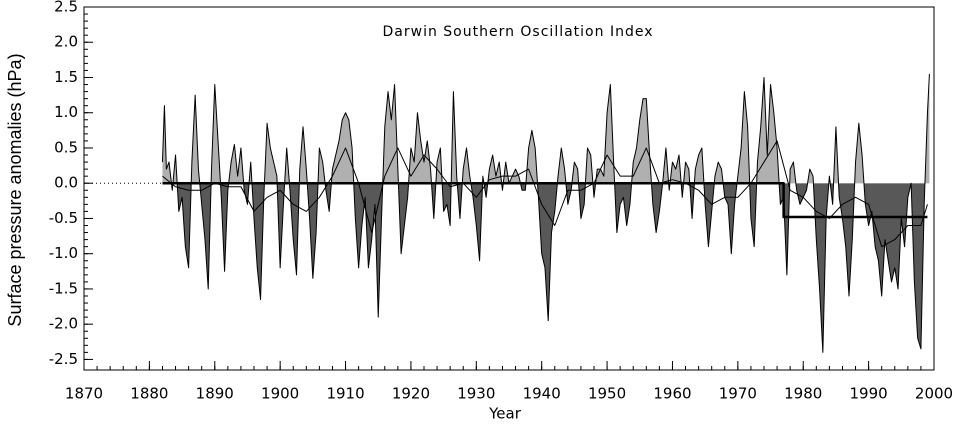  What do you see at coordinates (15, 189) in the screenshot?
I see `y-axis-label: Surface pressure anomalies (hPa)` at bounding box center [15, 189].